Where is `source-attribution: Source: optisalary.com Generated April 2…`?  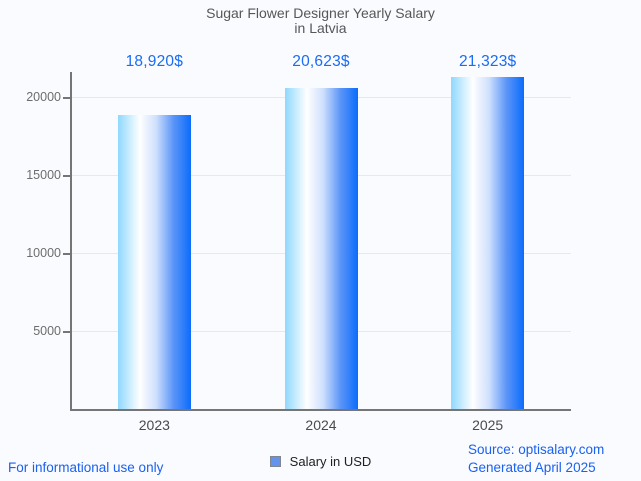
source-attribution: Source: optisalary.com Generated April 2… is located at coordinates (536, 459).